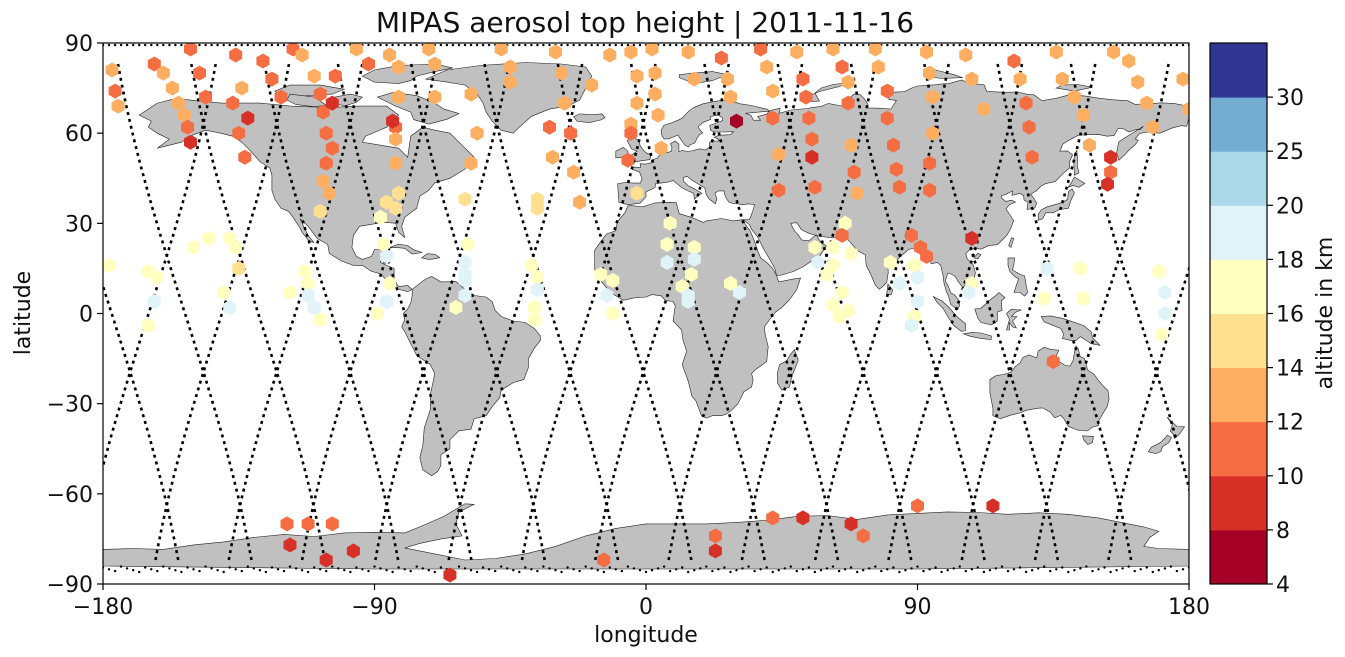 Image resolution: width=1345 pixels, height=657 pixels. Describe the element at coordinates (646, 607) in the screenshot. I see `x-tick-label: 0` at that location.